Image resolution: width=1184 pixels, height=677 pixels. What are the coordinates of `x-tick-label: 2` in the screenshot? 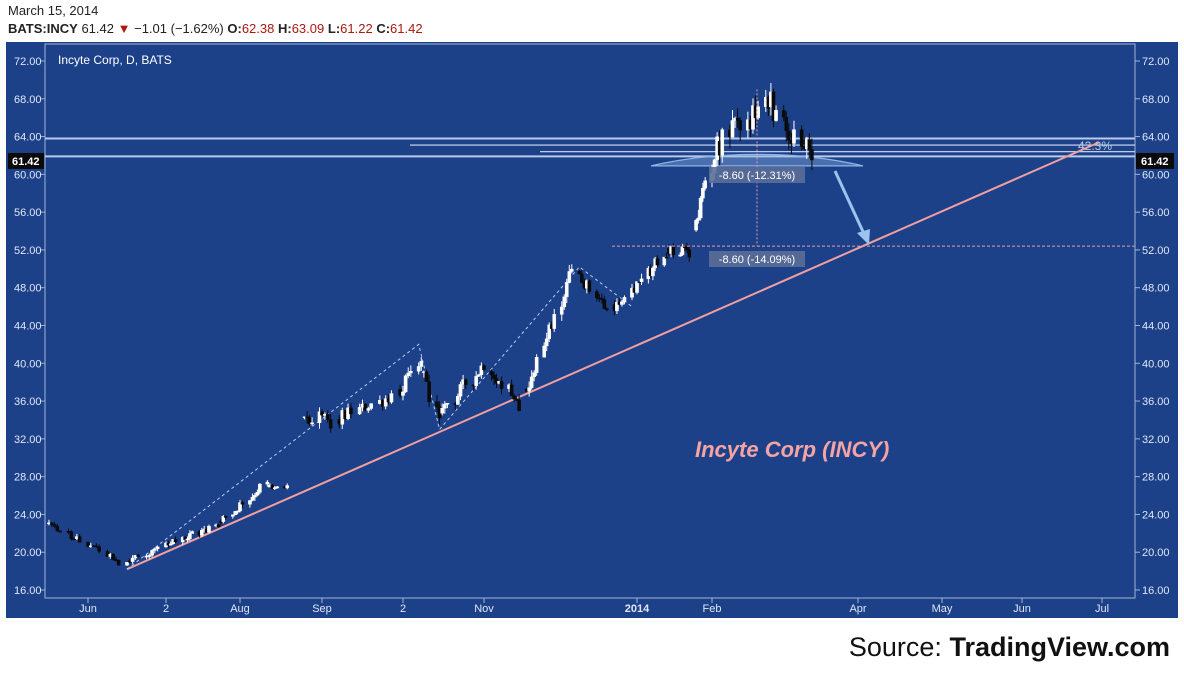 It's located at (403, 609).